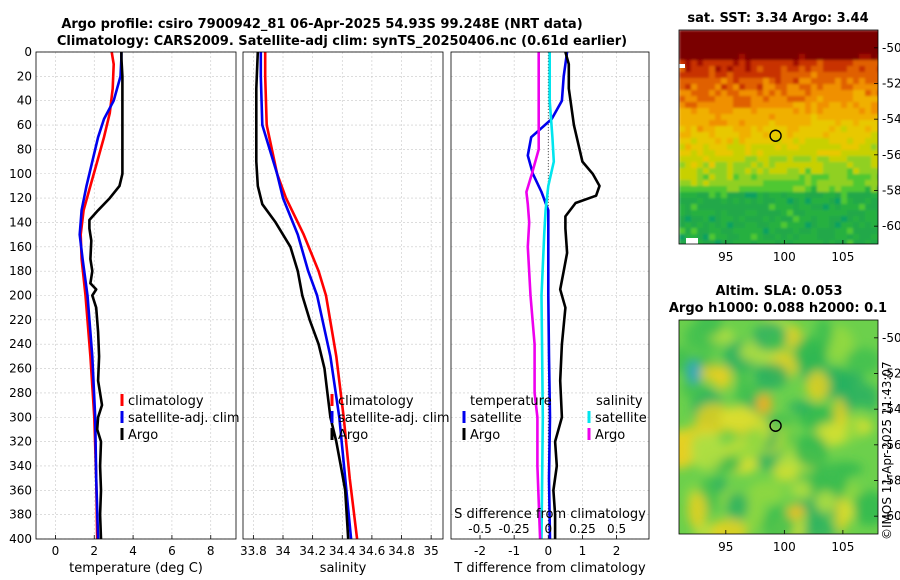 This screenshot has width=900, height=580. I want to click on x-tick-label: 34.4, so click(342, 551).